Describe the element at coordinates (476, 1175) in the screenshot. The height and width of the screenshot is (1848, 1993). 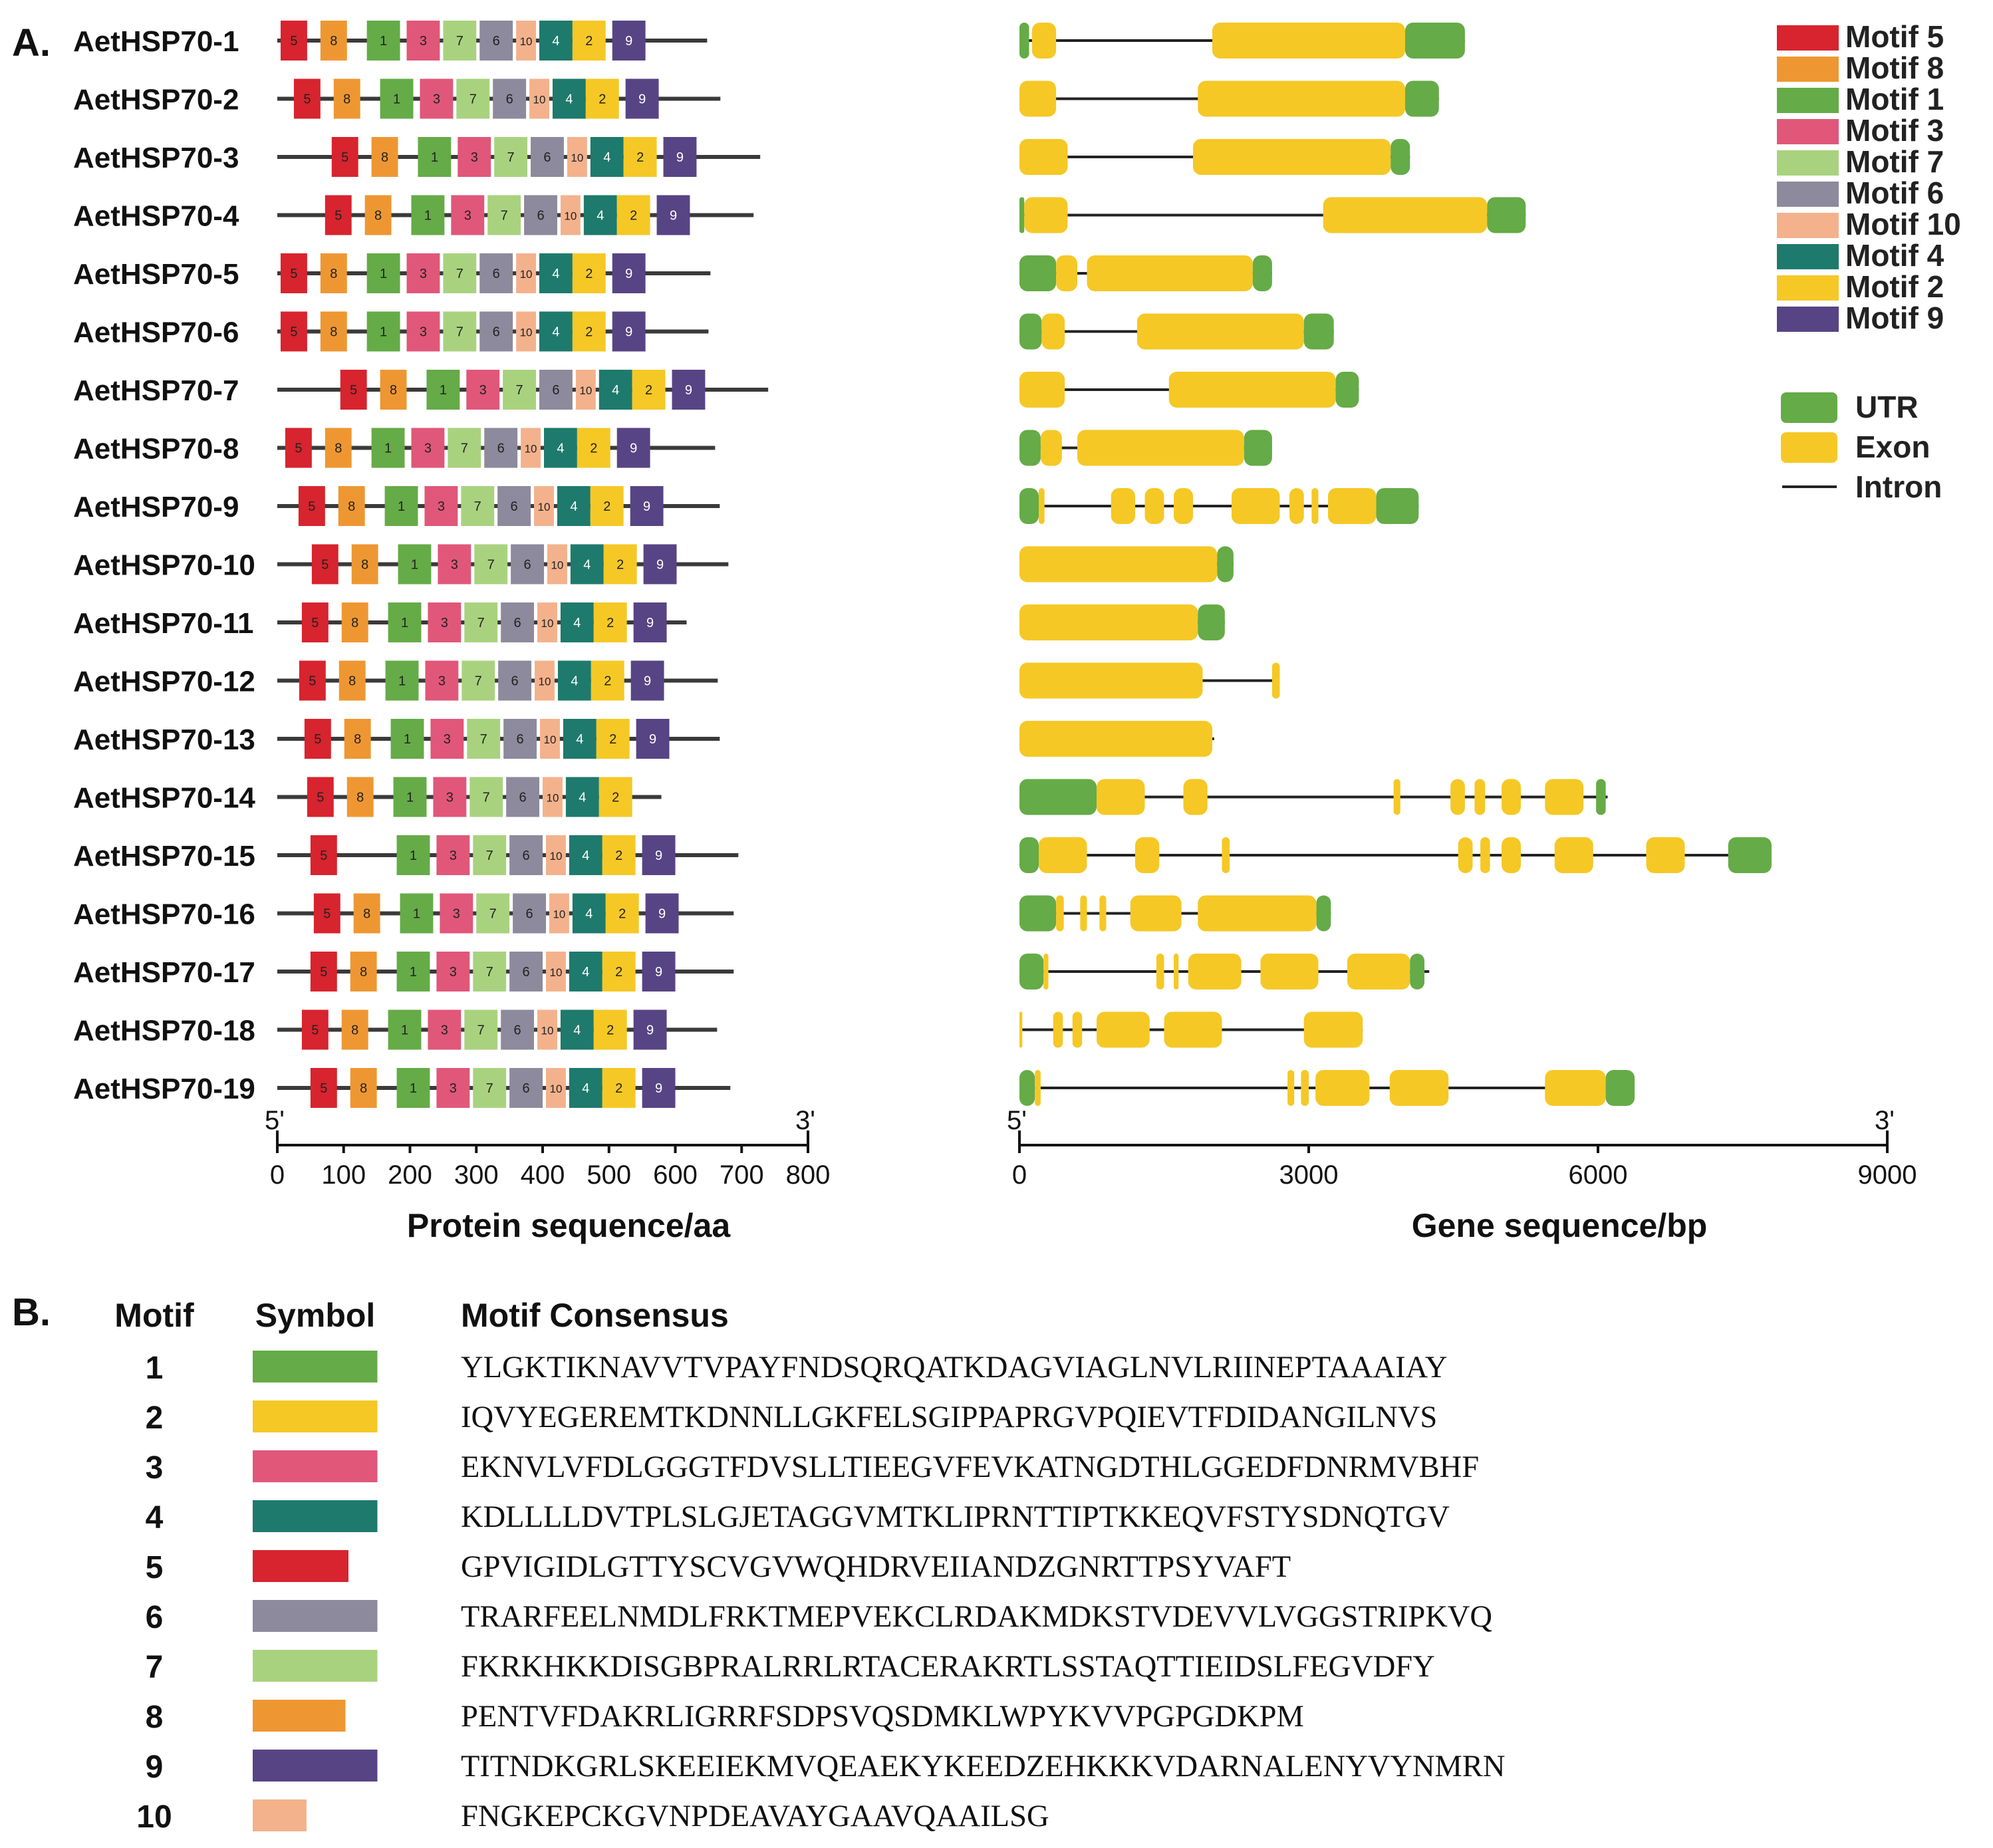
I see `axis-tick-label: 300` at that location.